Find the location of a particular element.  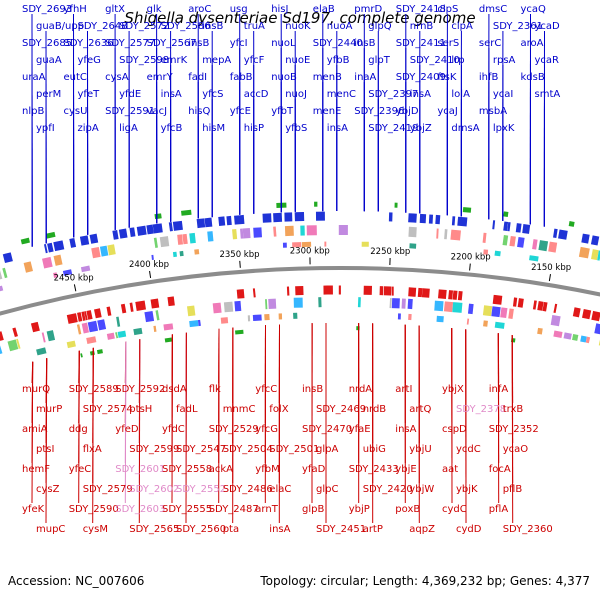

track-forward-cog is located at coordinates (300, 252).